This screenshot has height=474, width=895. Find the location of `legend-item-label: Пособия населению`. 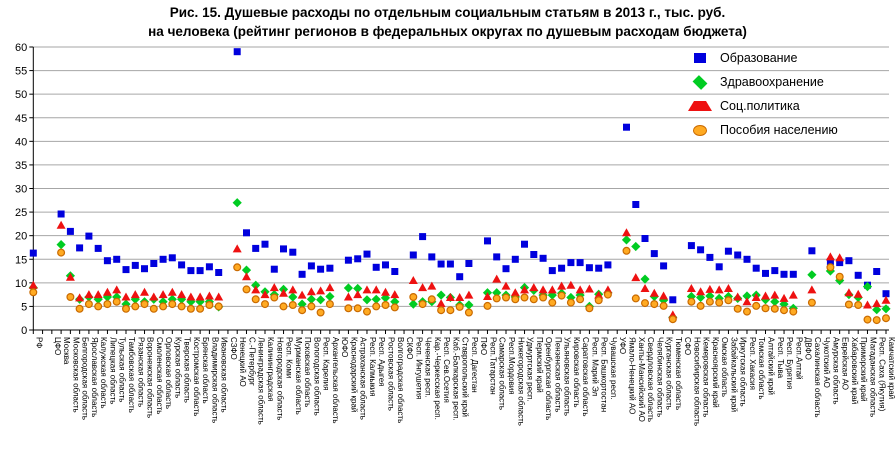

legend-item-label: Пособия населению is located at coordinates (779, 130).